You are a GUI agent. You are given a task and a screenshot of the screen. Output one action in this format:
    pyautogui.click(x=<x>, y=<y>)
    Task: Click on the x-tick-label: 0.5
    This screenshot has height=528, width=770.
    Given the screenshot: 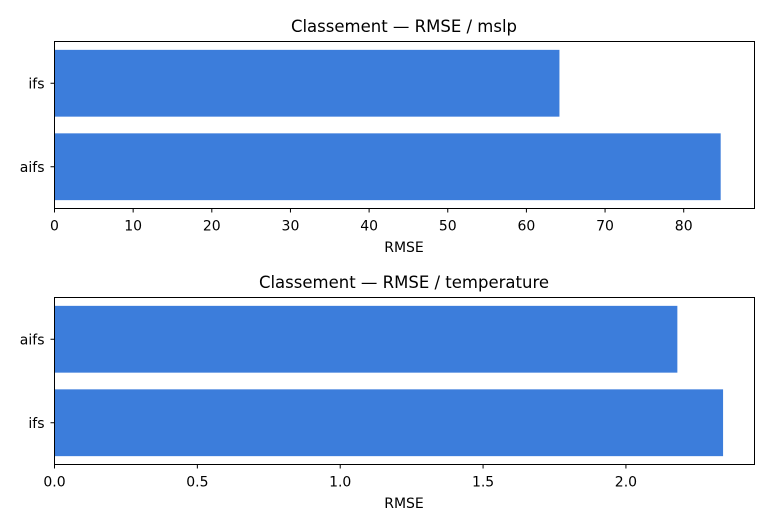 What is the action you would take?
    pyautogui.click(x=197, y=483)
    